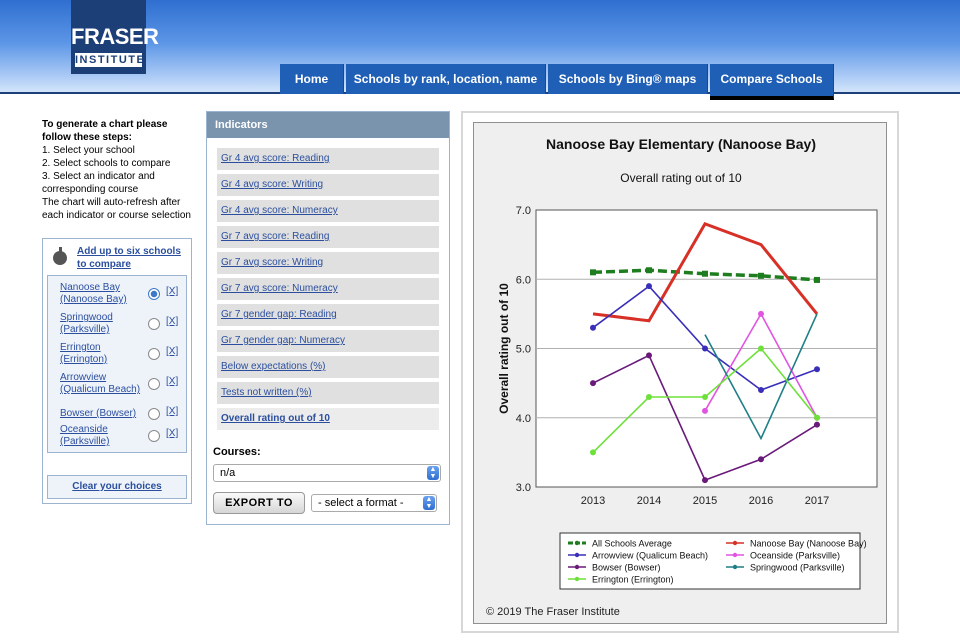 This screenshot has width=960, height=640. What do you see at coordinates (328, 159) in the screenshot?
I see `indicator-item: Gr 4 avg score: Reading` at bounding box center [328, 159].